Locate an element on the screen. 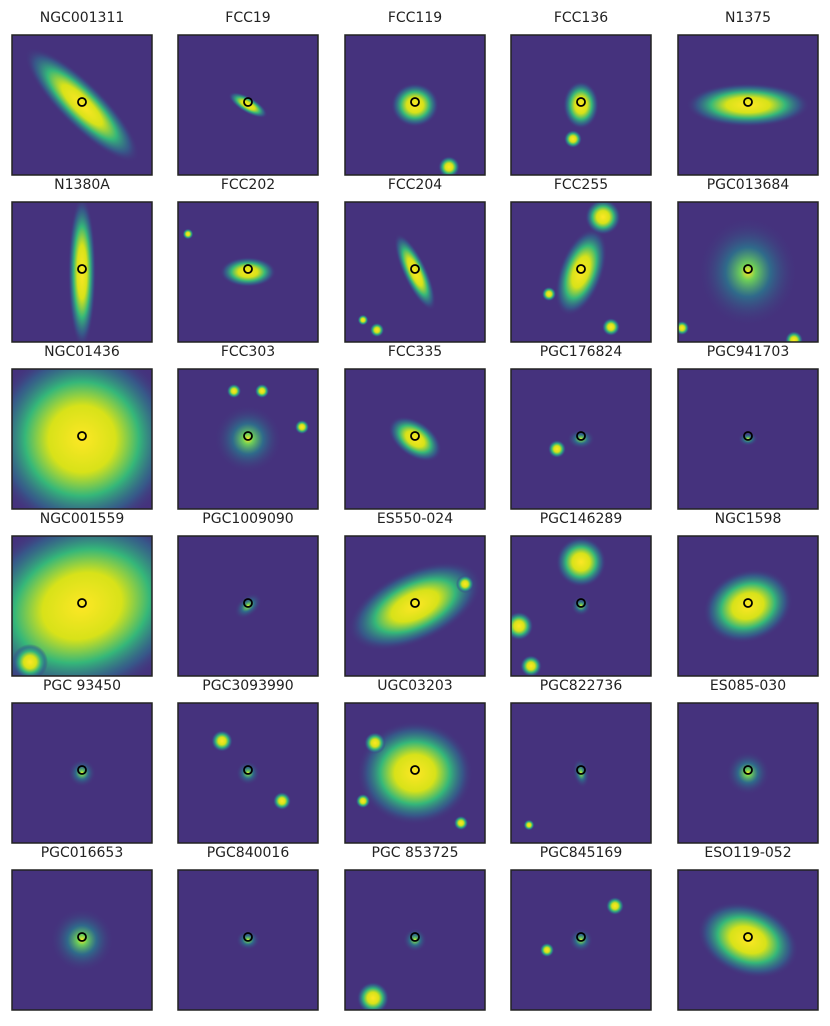 This screenshot has width=830, height=1026. panel-title: PGC016653 is located at coordinates (82, 853).